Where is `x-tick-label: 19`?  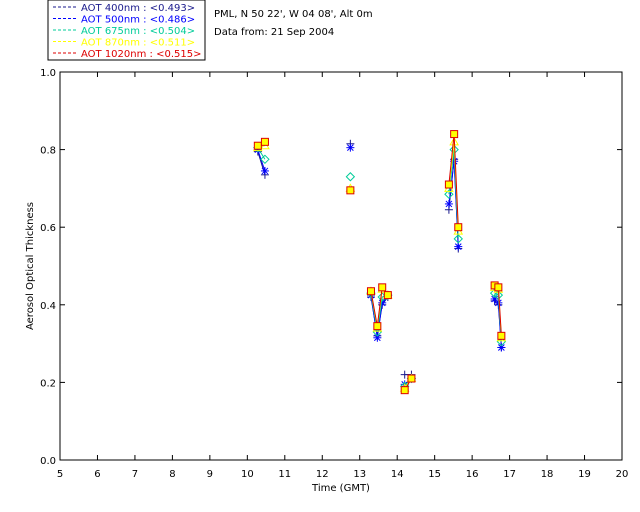 x-tick-label: 19 is located at coordinates (584, 474).